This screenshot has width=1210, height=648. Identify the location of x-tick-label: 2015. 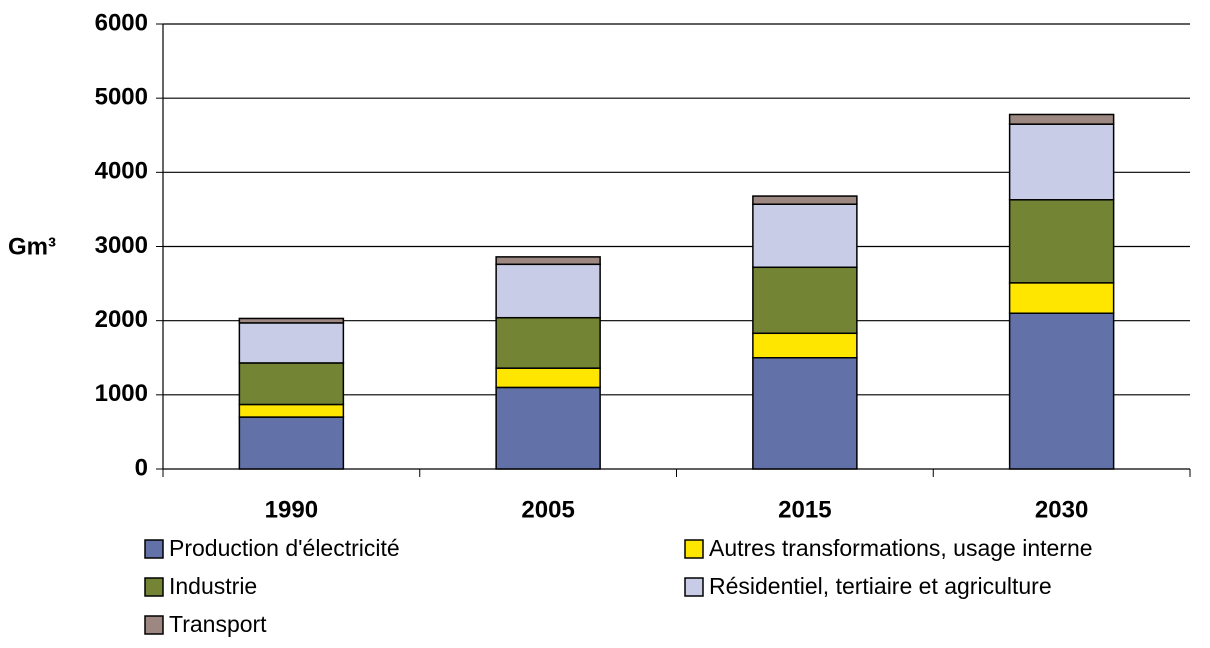
(804, 509).